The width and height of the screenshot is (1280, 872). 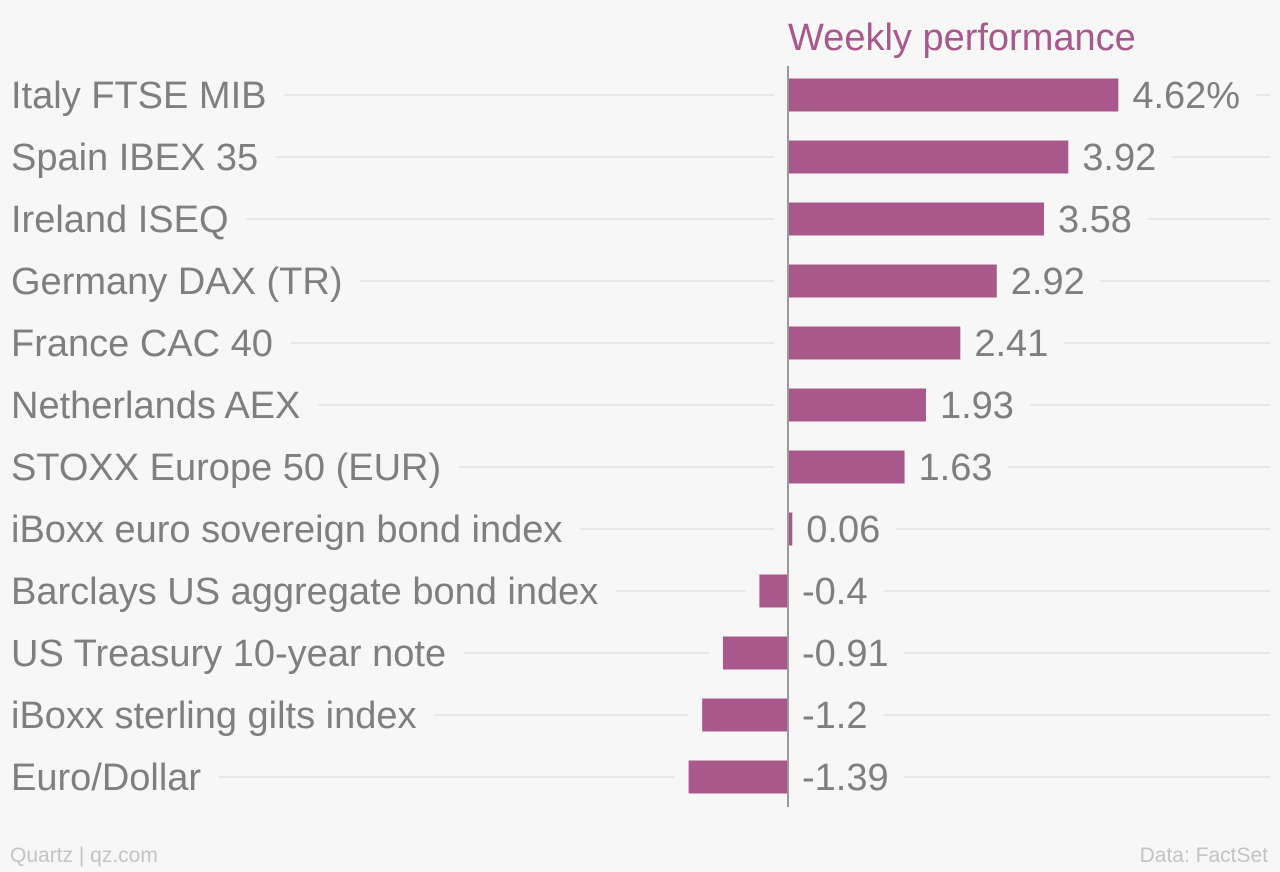 What do you see at coordinates (226, 468) in the screenshot?
I see `category-label: STOXX Europe 50 (EUR)` at bounding box center [226, 468].